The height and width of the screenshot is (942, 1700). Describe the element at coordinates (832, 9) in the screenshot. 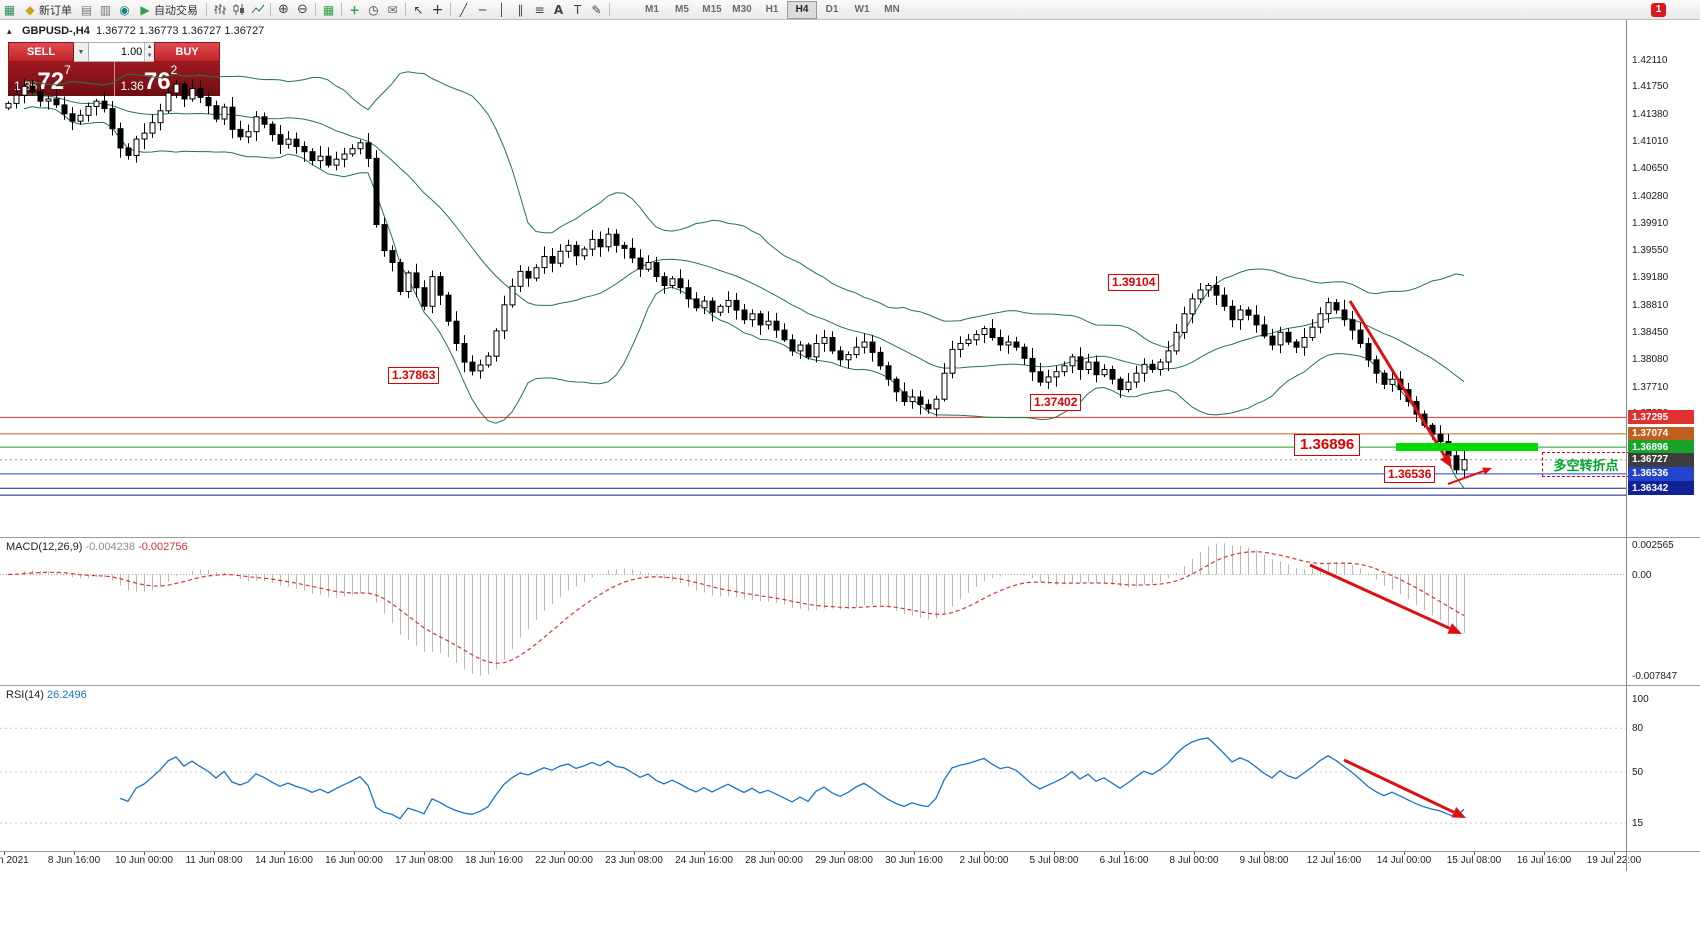

I see `timeframe-button-d1: D1` at that location.